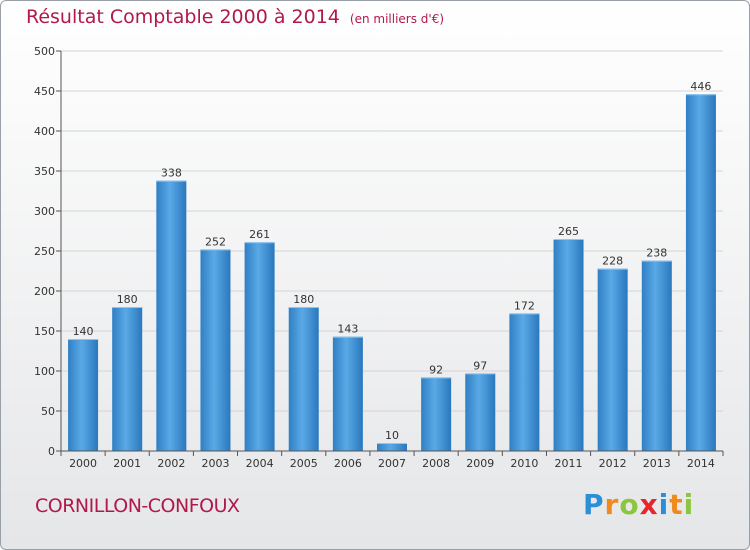 The height and width of the screenshot is (550, 750). What do you see at coordinates (612, 504) in the screenshot?
I see `logo-letter: r` at bounding box center [612, 504].